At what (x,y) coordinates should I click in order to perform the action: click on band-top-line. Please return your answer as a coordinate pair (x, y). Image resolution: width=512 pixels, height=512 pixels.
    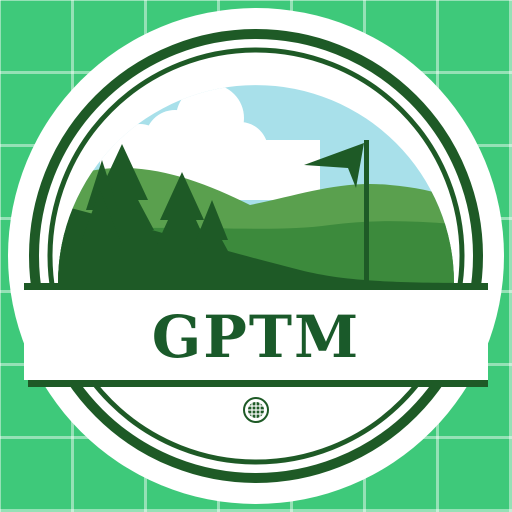
    Looking at the image, I should click on (256, 286).